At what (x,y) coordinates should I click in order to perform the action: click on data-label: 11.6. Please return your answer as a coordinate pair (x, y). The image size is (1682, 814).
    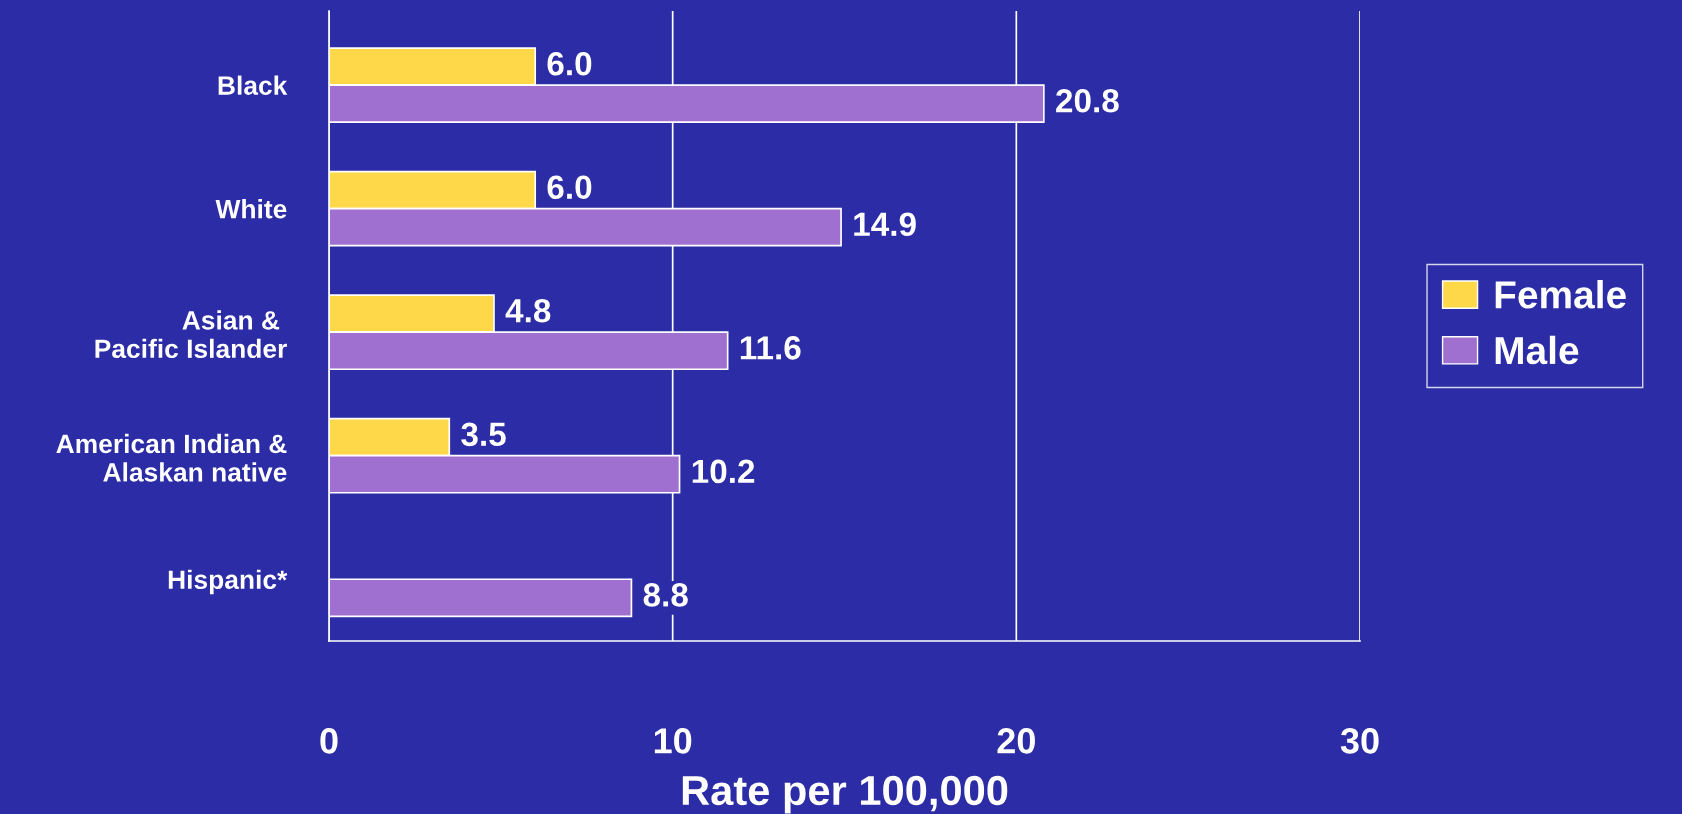
    Looking at the image, I should click on (770, 348).